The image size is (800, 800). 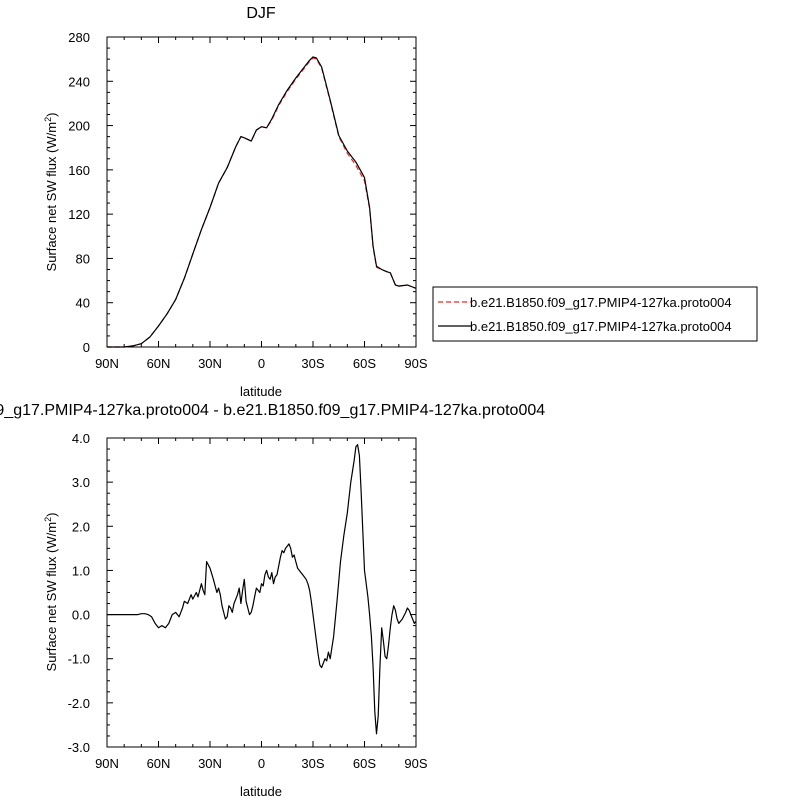 What do you see at coordinates (86, 347) in the screenshot?
I see `top-y-tick-label: 0` at bounding box center [86, 347].